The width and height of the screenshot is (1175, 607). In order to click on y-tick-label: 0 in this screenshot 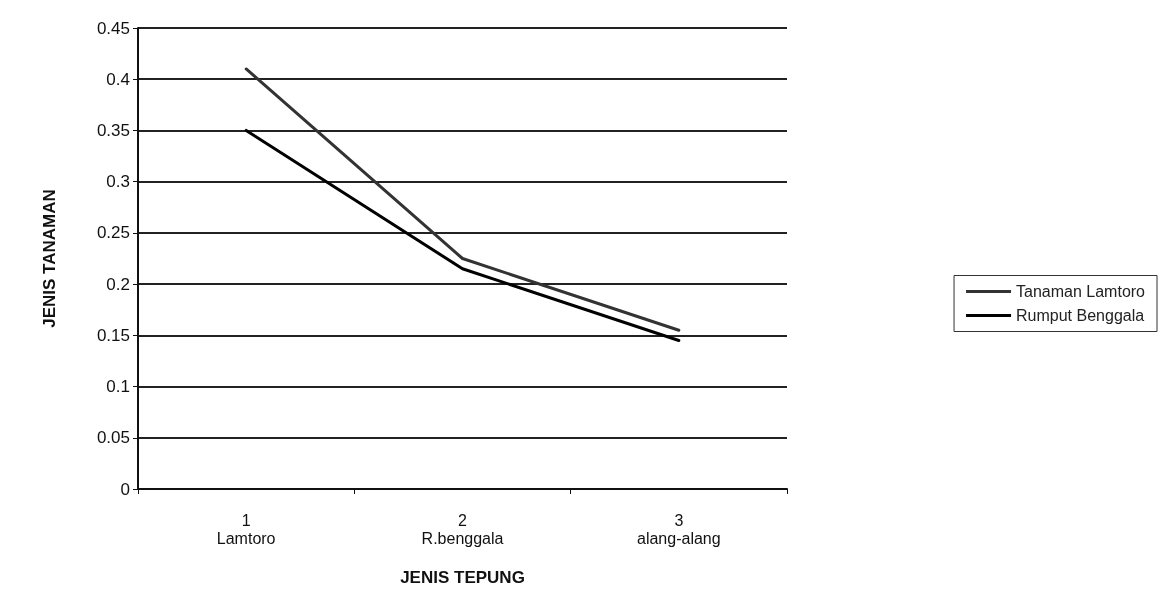, I will do `click(125, 489)`.